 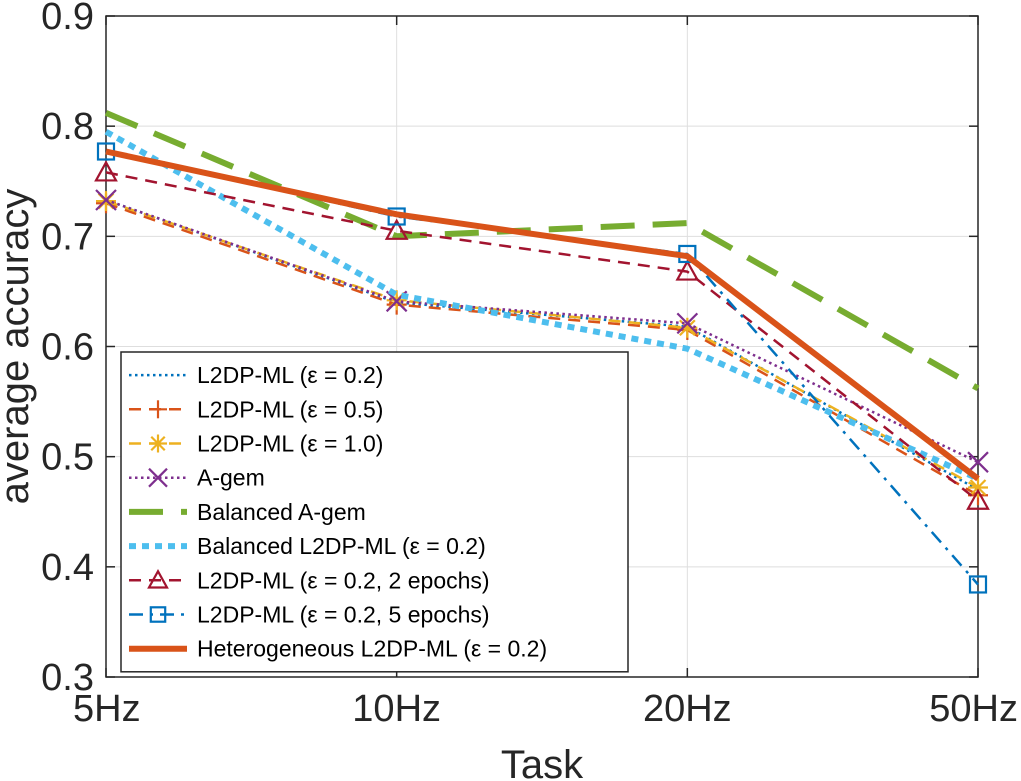 I want to click on y-tick-label: 0.8, so click(x=67, y=127).